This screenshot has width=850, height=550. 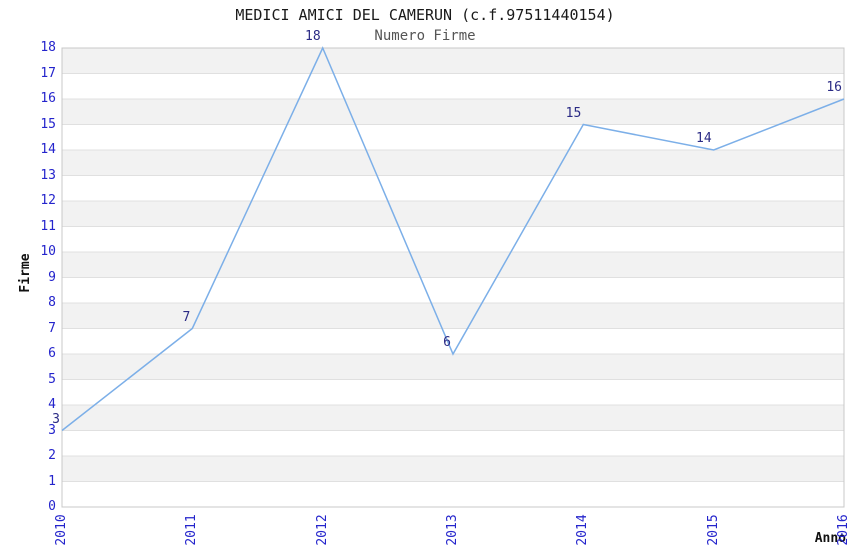 What do you see at coordinates (48, 149) in the screenshot?
I see `y-tick-label: 14` at bounding box center [48, 149].